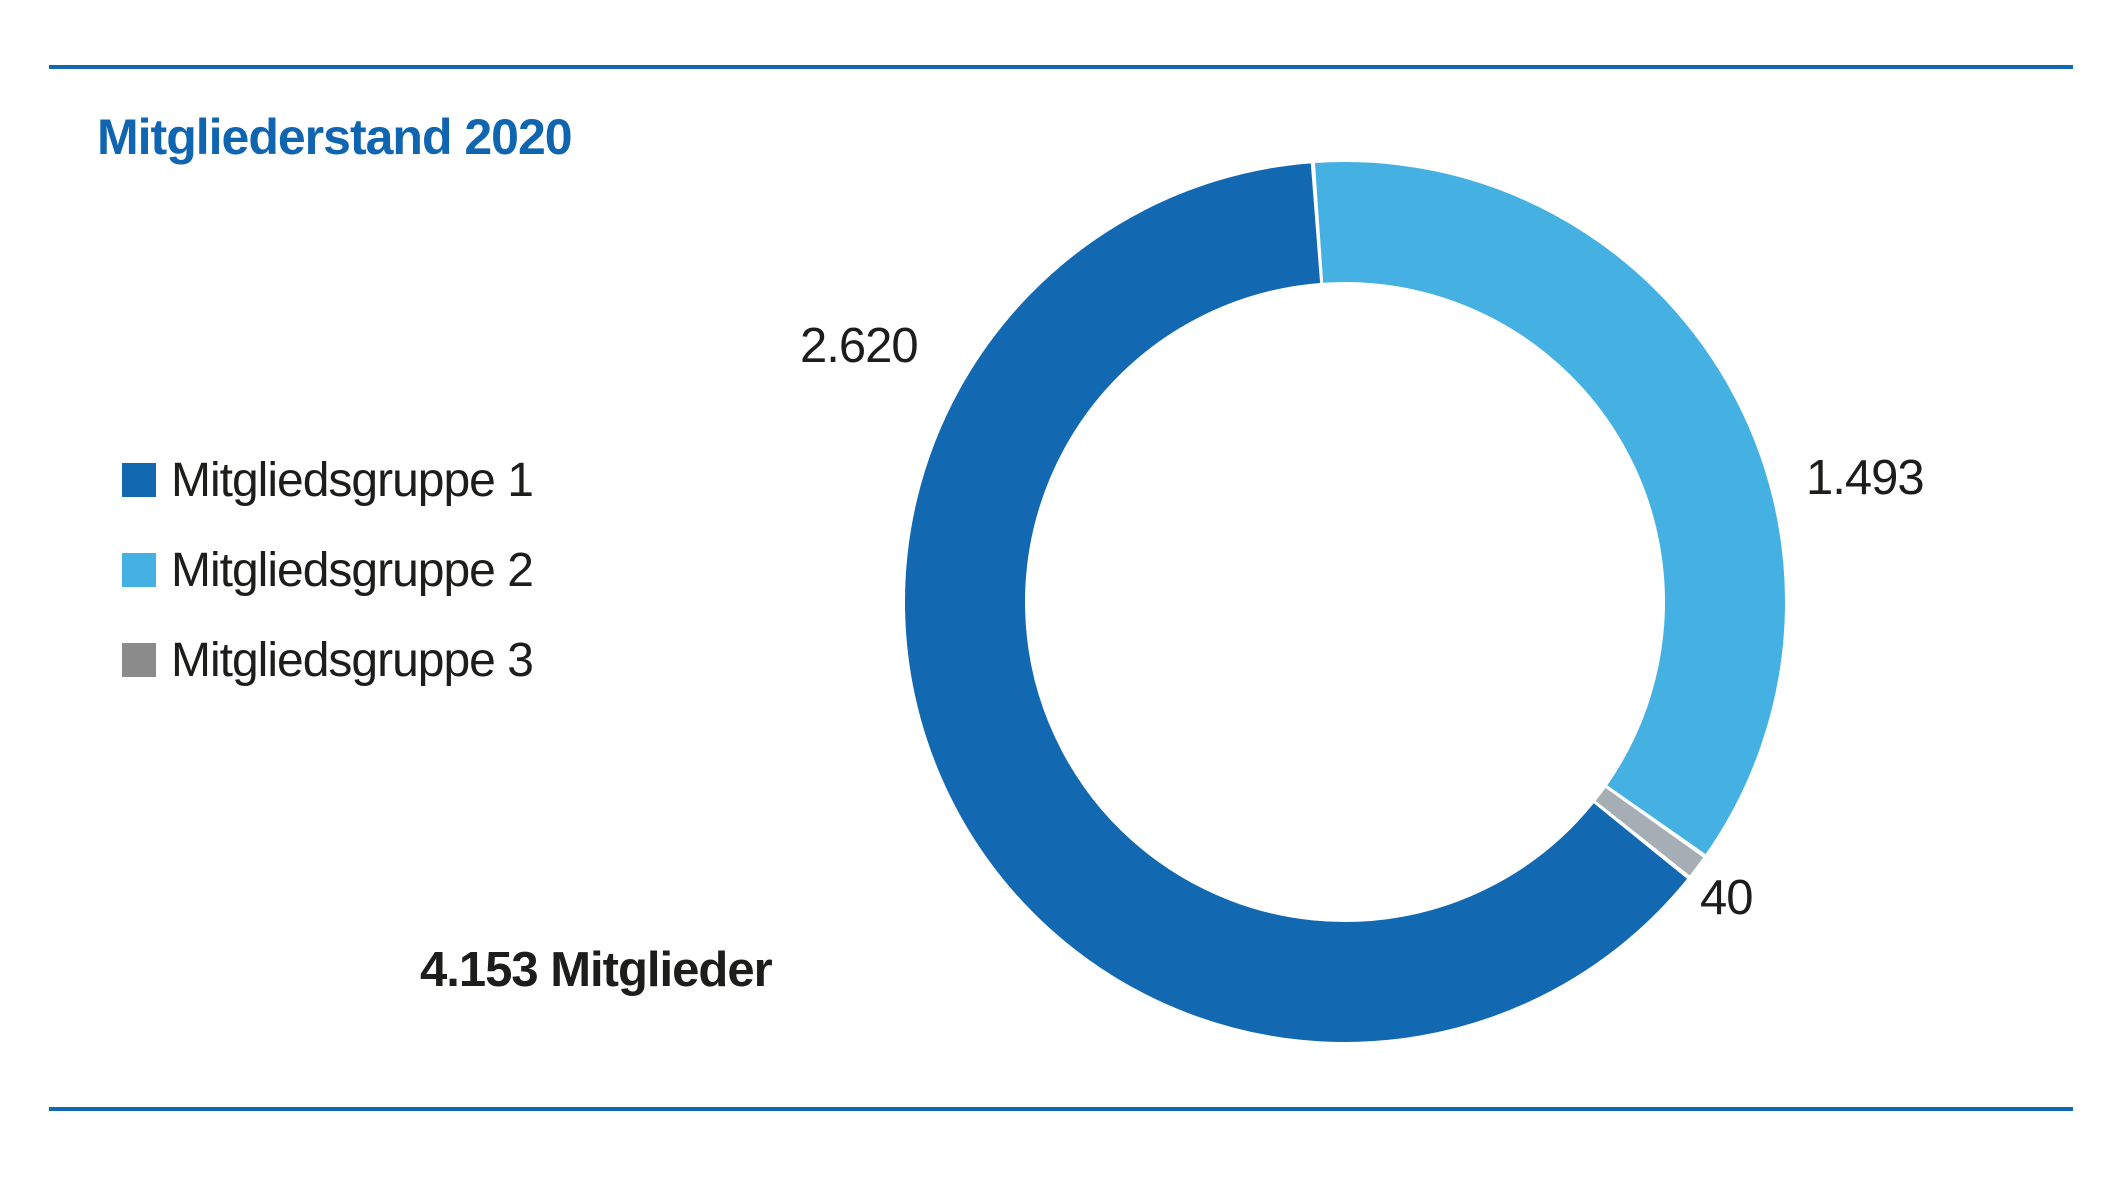 The height and width of the screenshot is (1181, 2126). Describe the element at coordinates (1061, 67) in the screenshot. I see `top-divider-line` at that location.